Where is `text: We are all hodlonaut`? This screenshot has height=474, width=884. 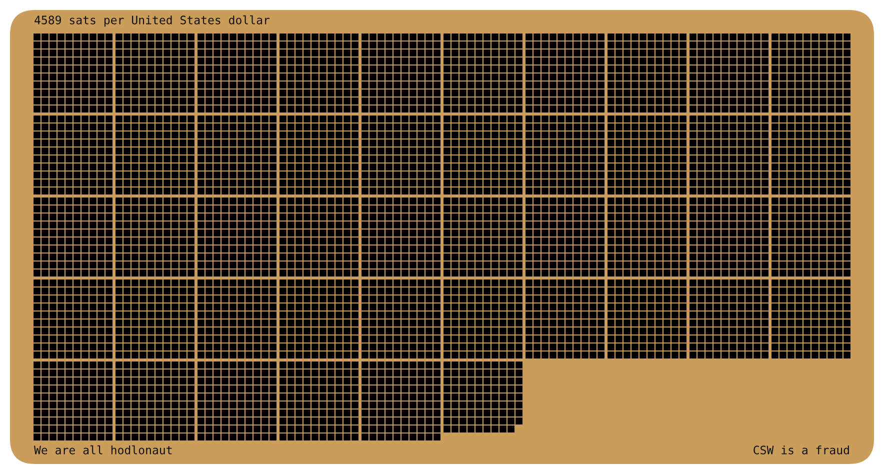 text: We are all hodlonaut is located at coordinates (103, 449).